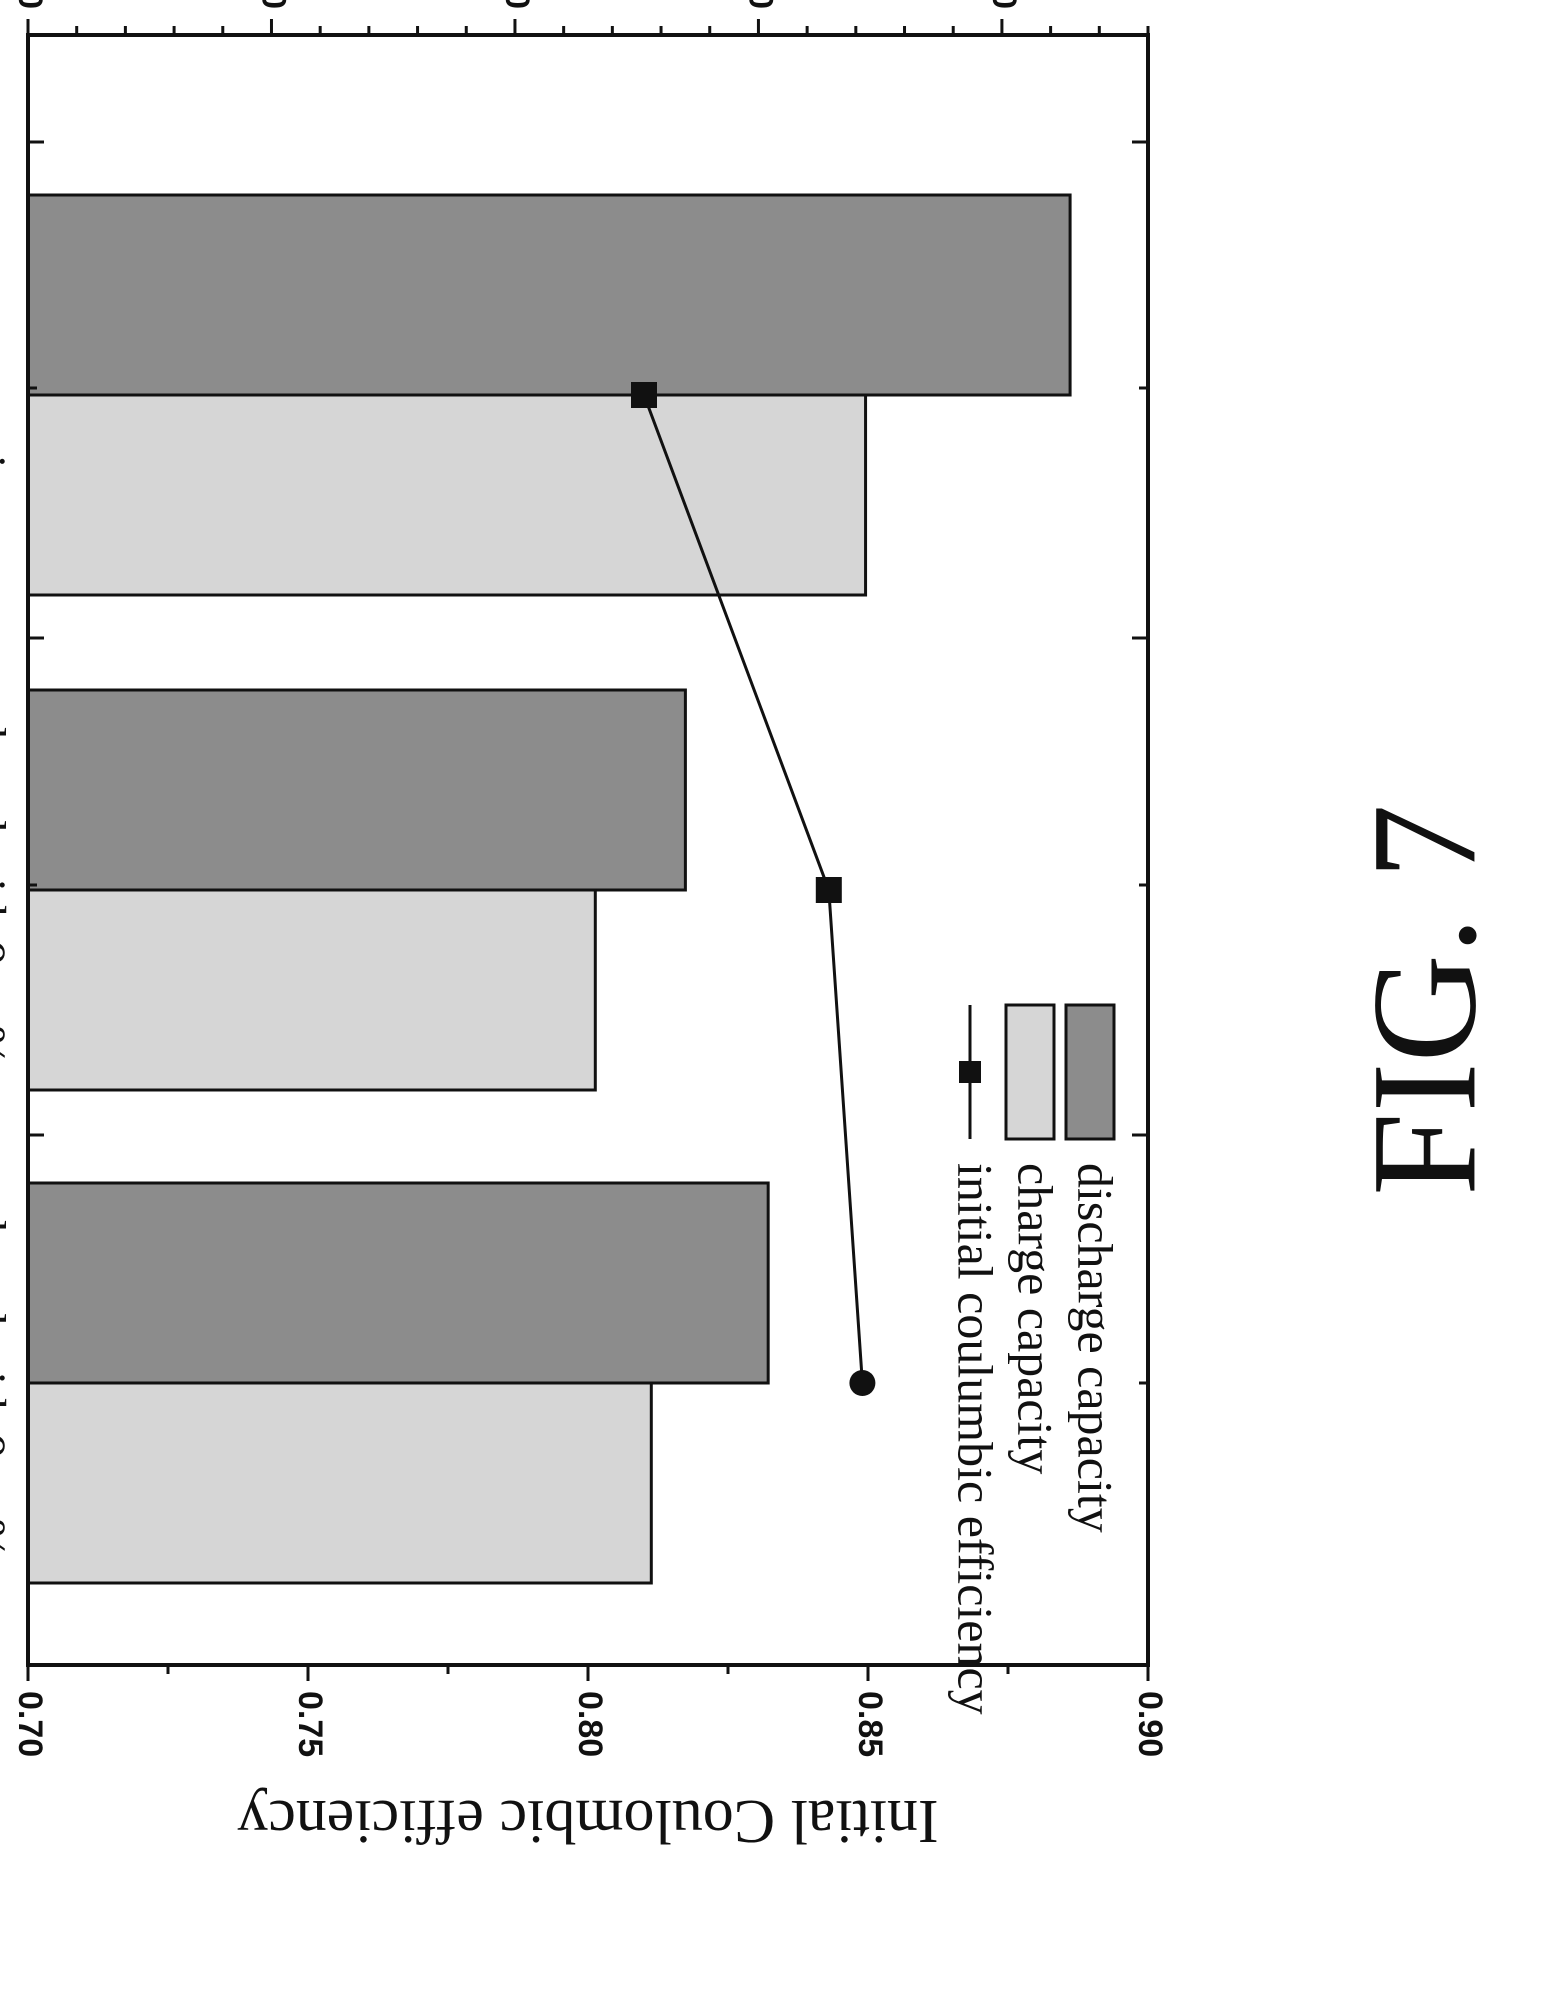  What do you see at coordinates (760, 4) in the screenshot?
I see `left-tick-label: 1500` at bounding box center [760, 4].